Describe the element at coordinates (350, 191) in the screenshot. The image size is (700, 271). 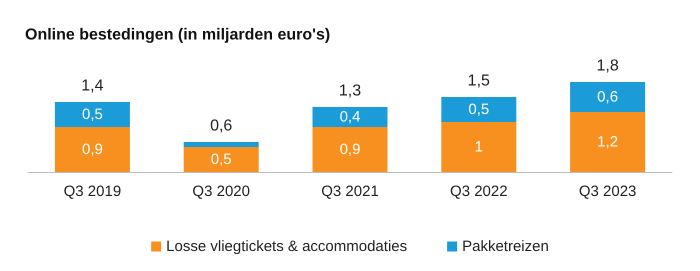
I see `x-tick-label: Q3 2021` at that location.